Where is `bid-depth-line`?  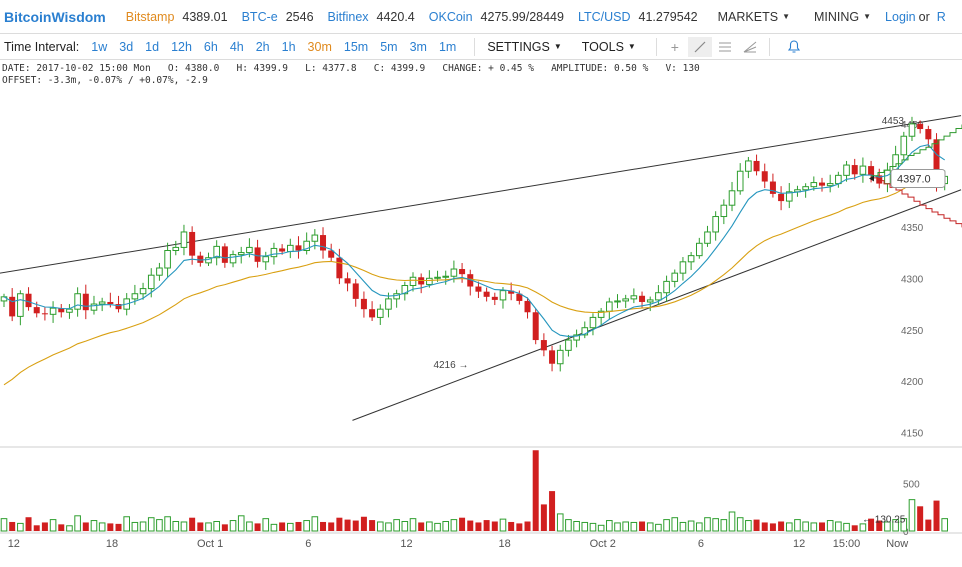 bid-depth-line is located at coordinates (916, 202).